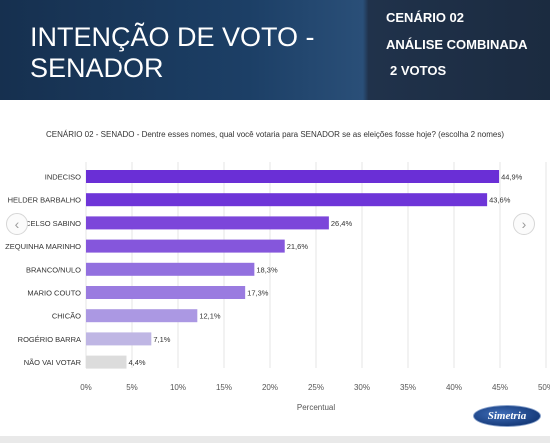 The image size is (550, 448). I want to click on x-tick-label: 30%, so click(362, 387).